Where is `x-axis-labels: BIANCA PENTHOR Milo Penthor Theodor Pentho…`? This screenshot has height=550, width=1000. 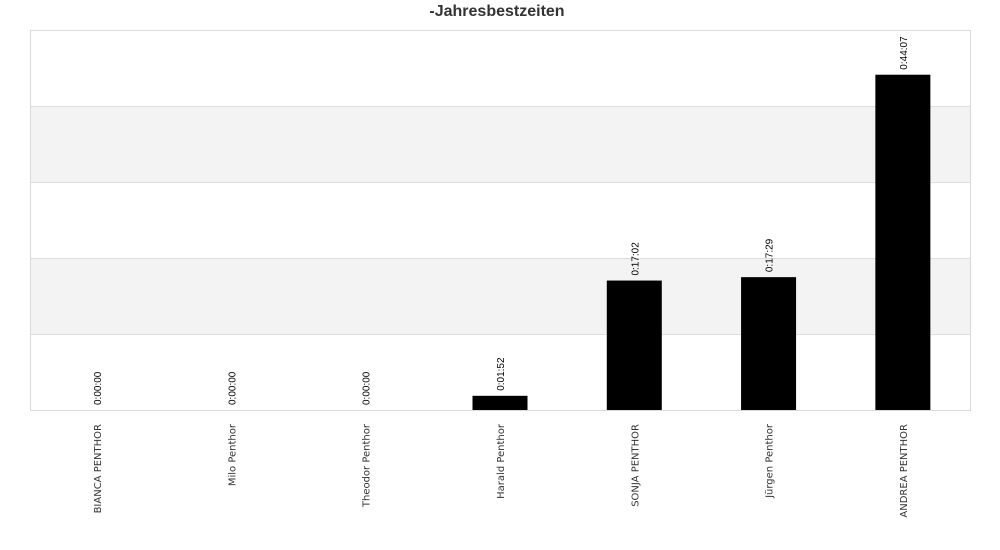 x-axis-labels: BIANCA PENTHOR Milo Penthor Theodor Pentho… is located at coordinates (501, 470).